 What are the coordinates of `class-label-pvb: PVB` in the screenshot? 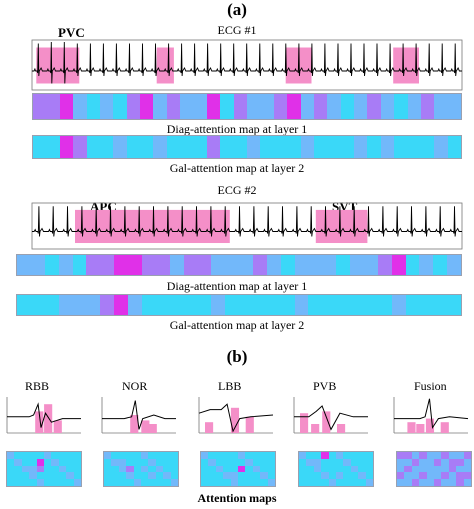 It's located at (325, 386).